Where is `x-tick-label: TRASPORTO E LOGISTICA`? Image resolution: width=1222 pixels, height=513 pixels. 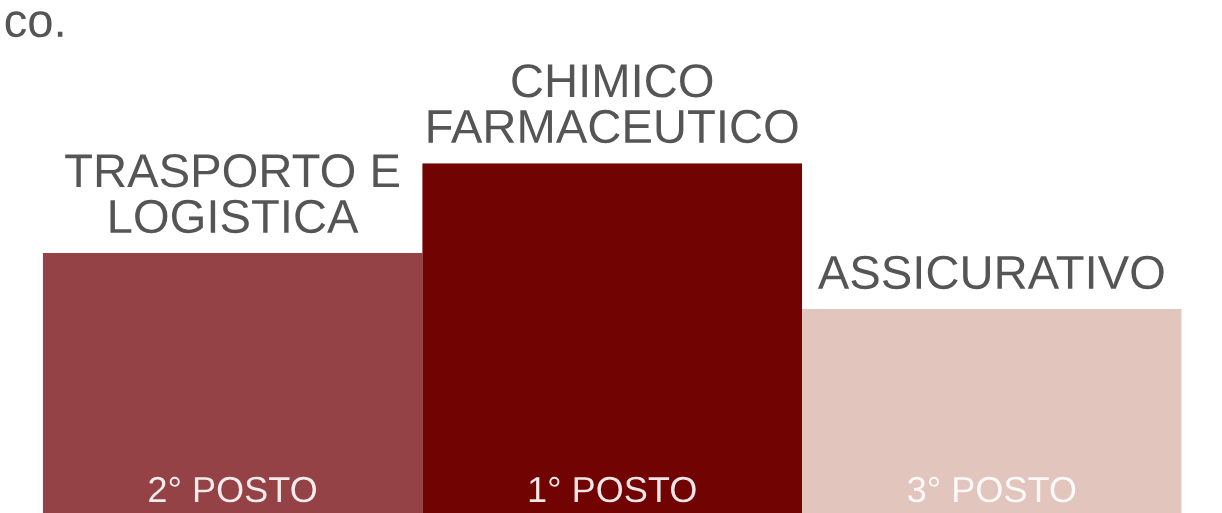 x-tick-label: TRASPORTO E LOGISTICA is located at coordinates (232, 194).